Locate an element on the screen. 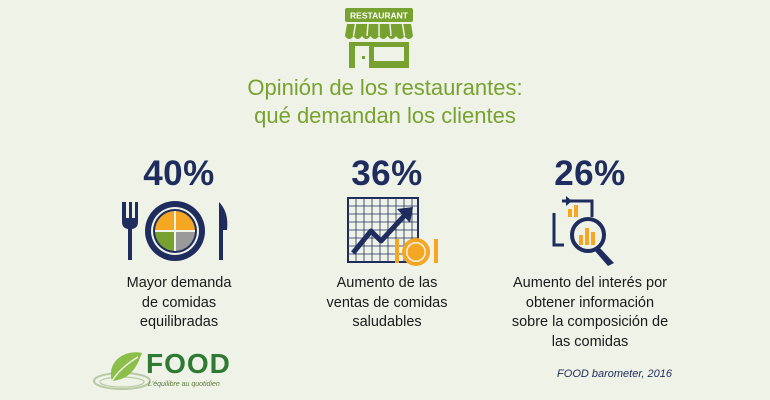 The height and width of the screenshot is (400, 770). stat-healthy-sales: 36% is located at coordinates (387, 174).